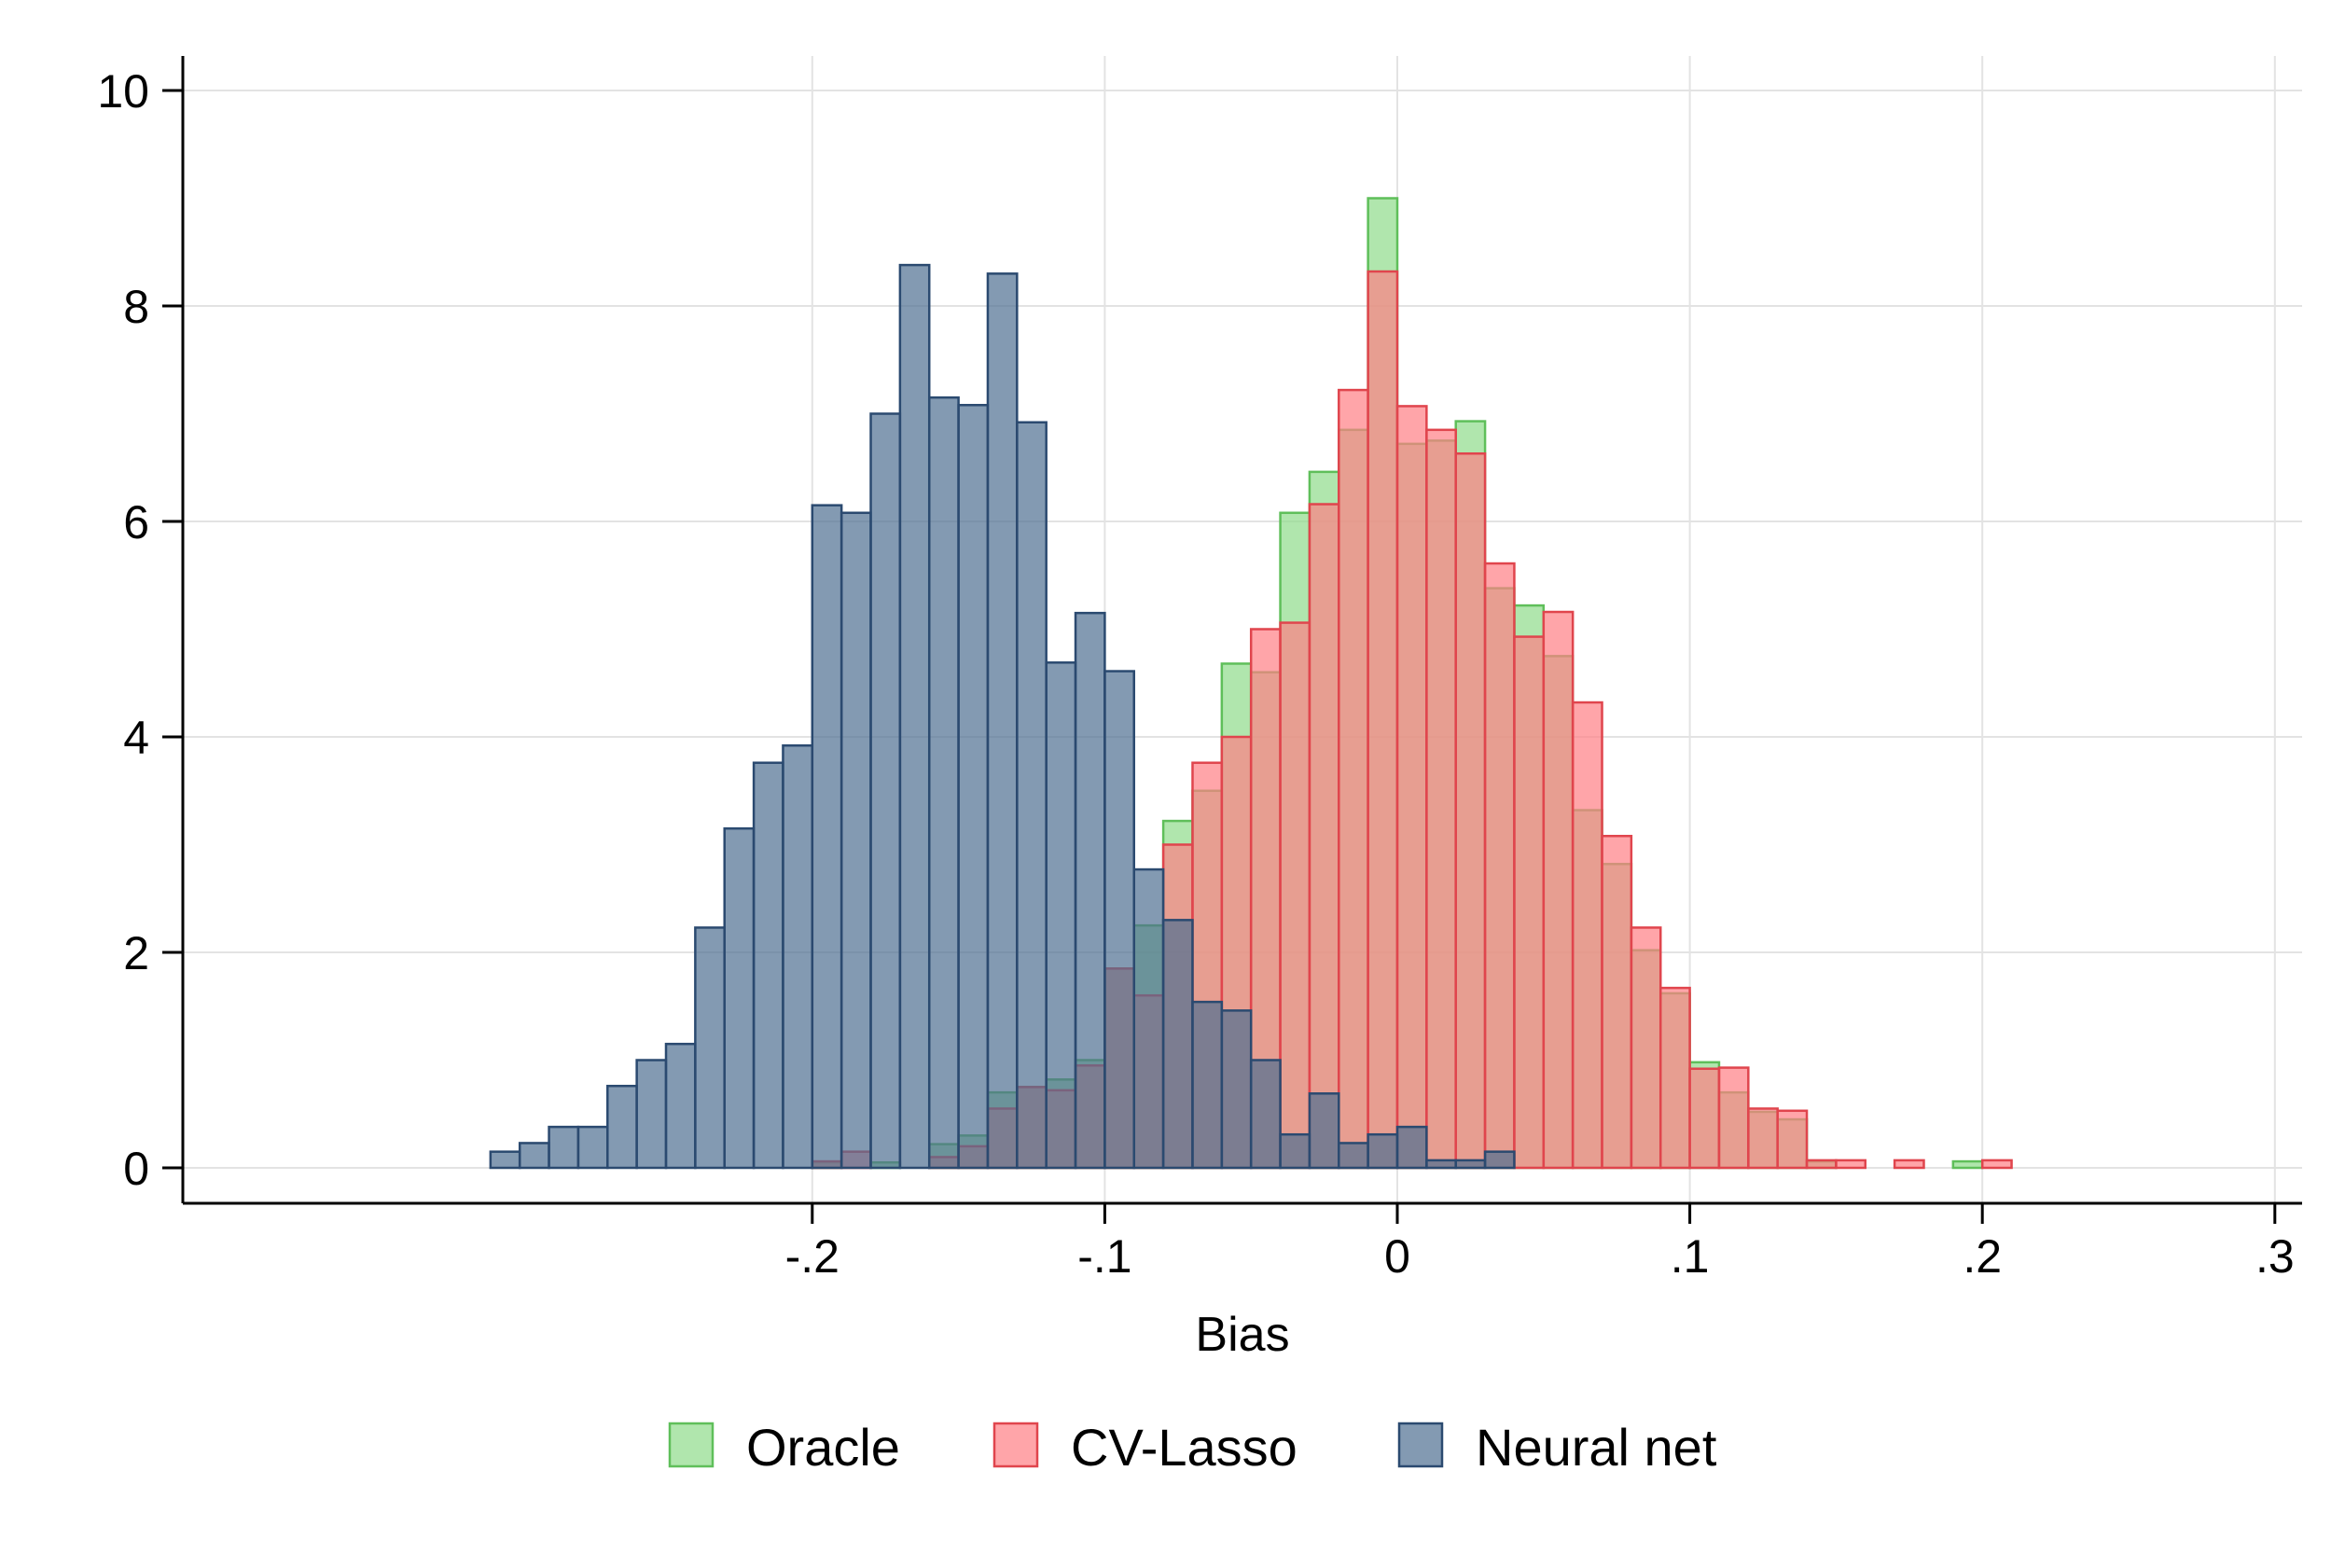  What do you see at coordinates (123, 91) in the screenshot?
I see `y-tick-label: 10` at bounding box center [123, 91].